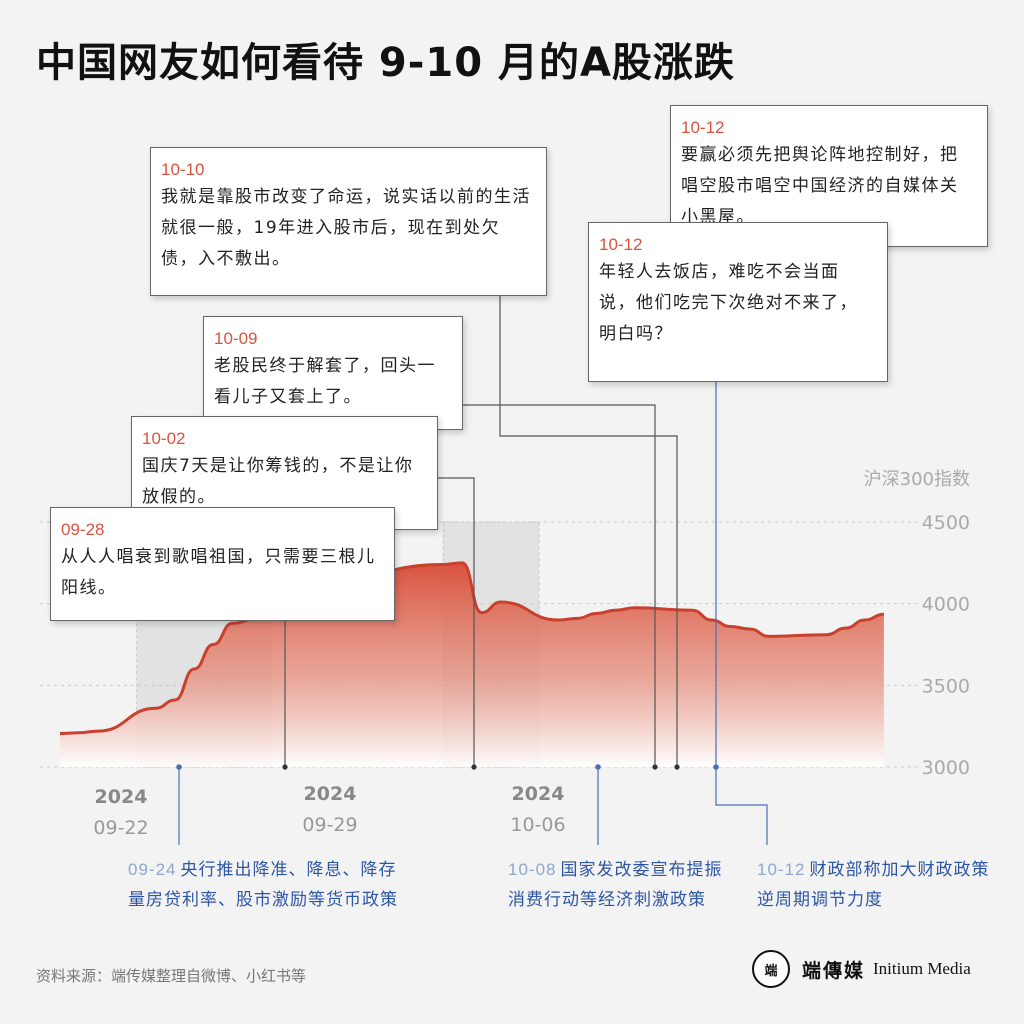 The width and height of the screenshot is (1024, 1024). I want to click on event-note: 10-12 财政部称加大财政政策逆周期调节力度, so click(877, 885).